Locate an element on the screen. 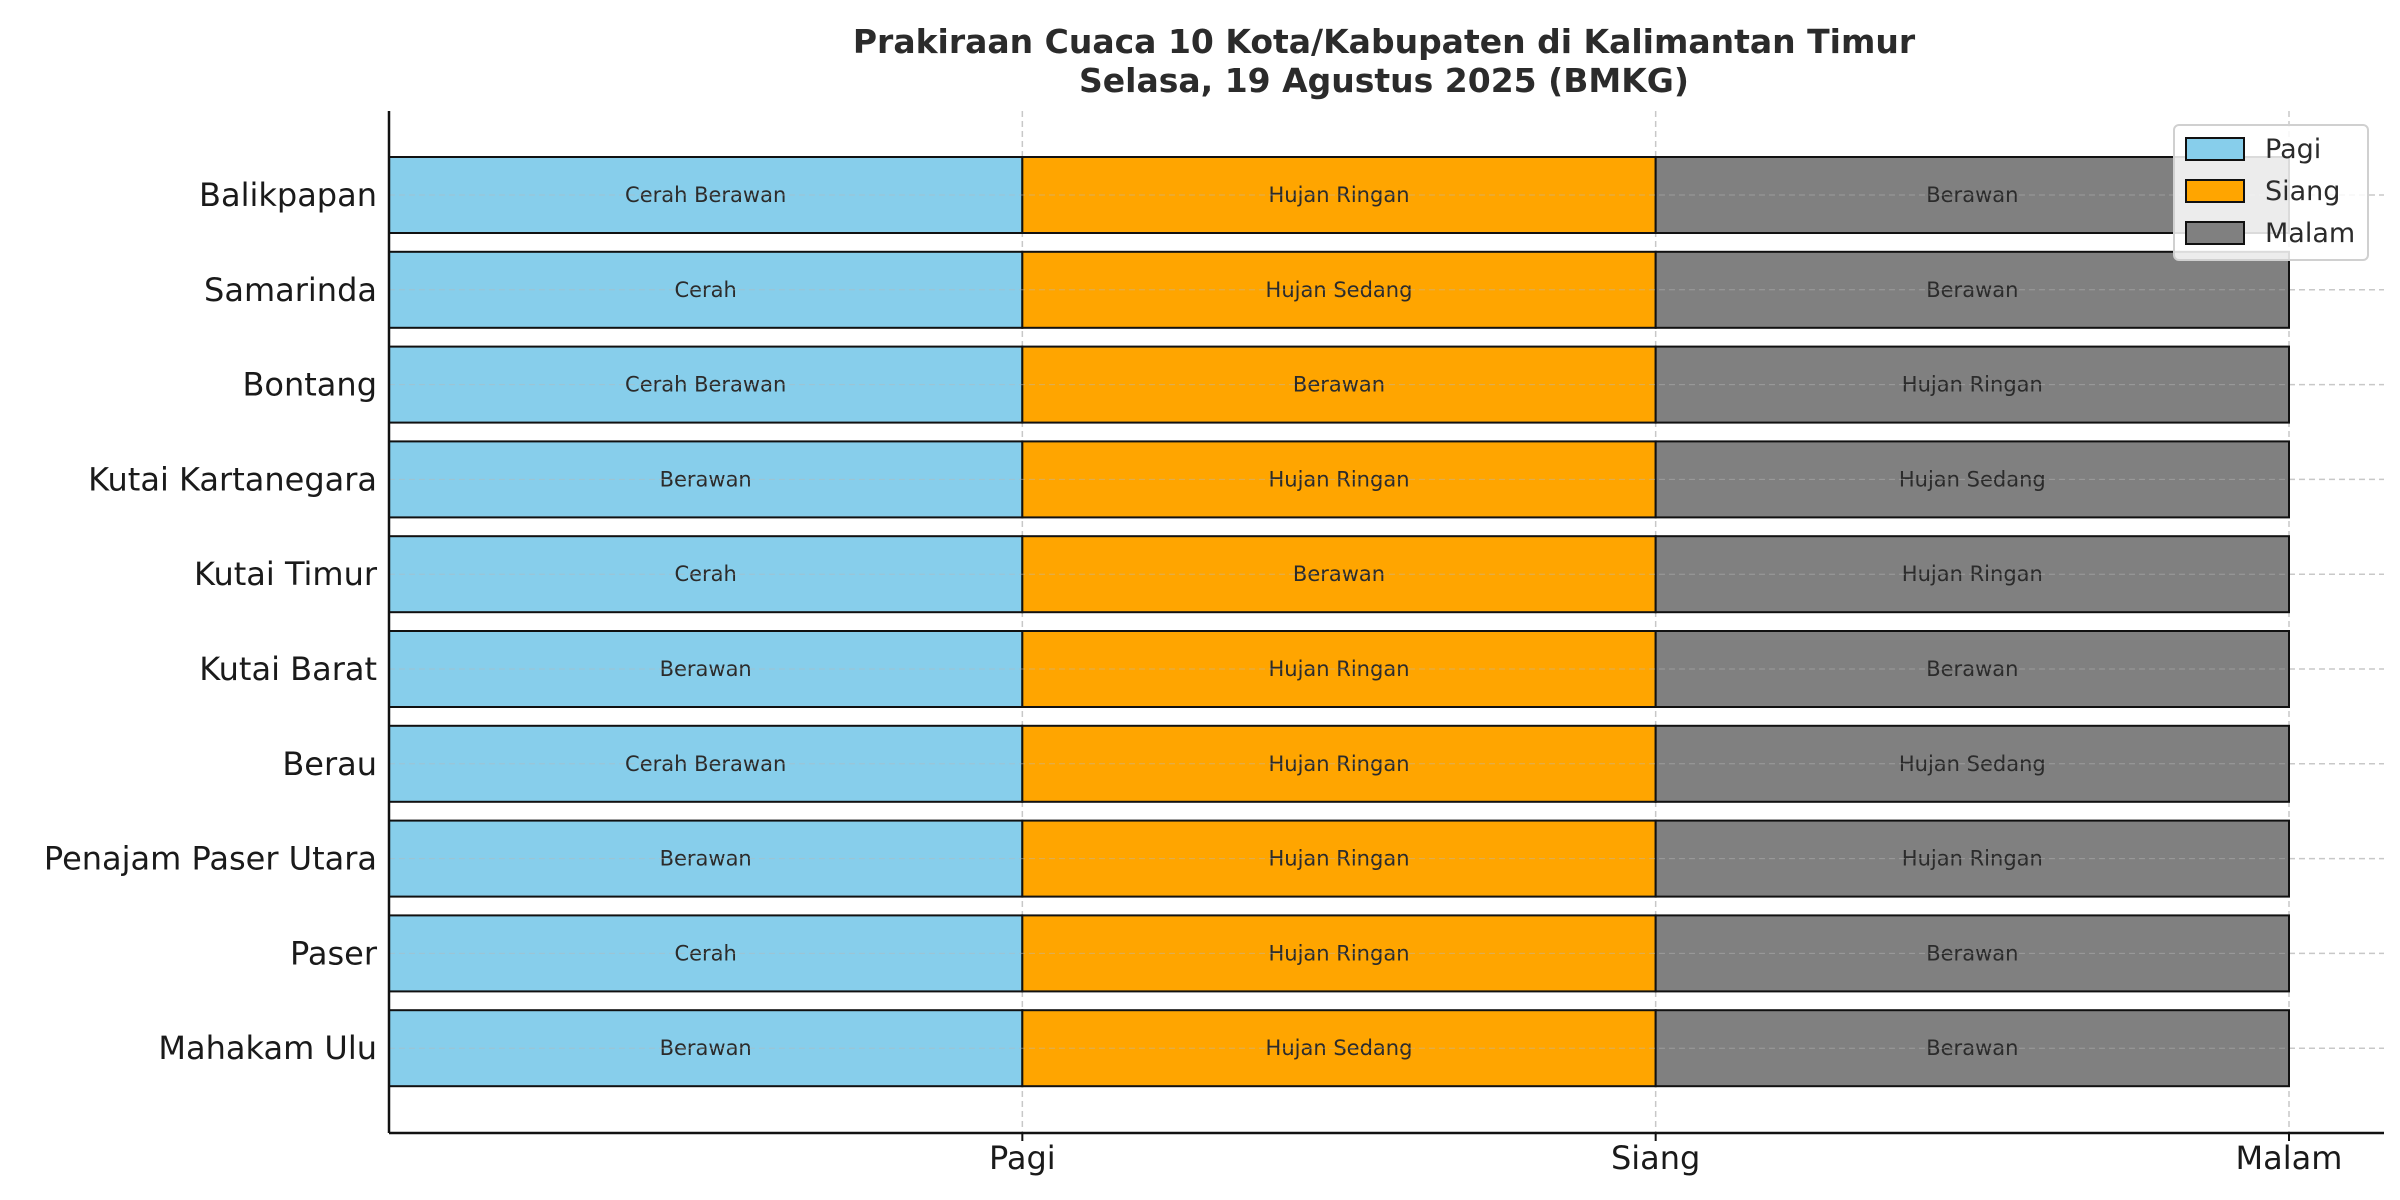  category-label: Balikpapan is located at coordinates (288, 195).